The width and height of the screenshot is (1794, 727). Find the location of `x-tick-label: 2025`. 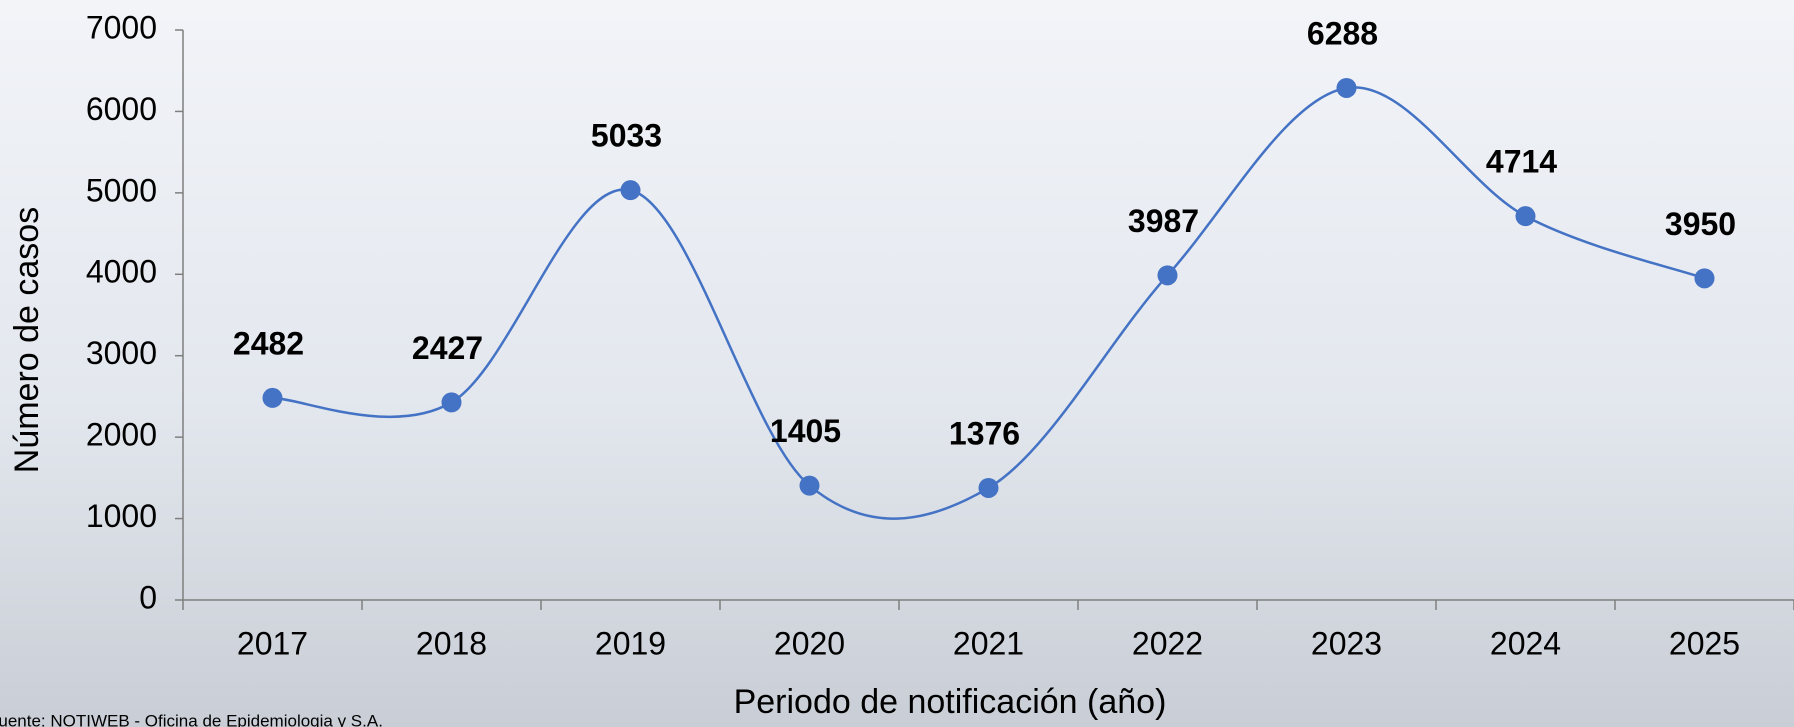

x-tick-label: 2025 is located at coordinates (1704, 643).